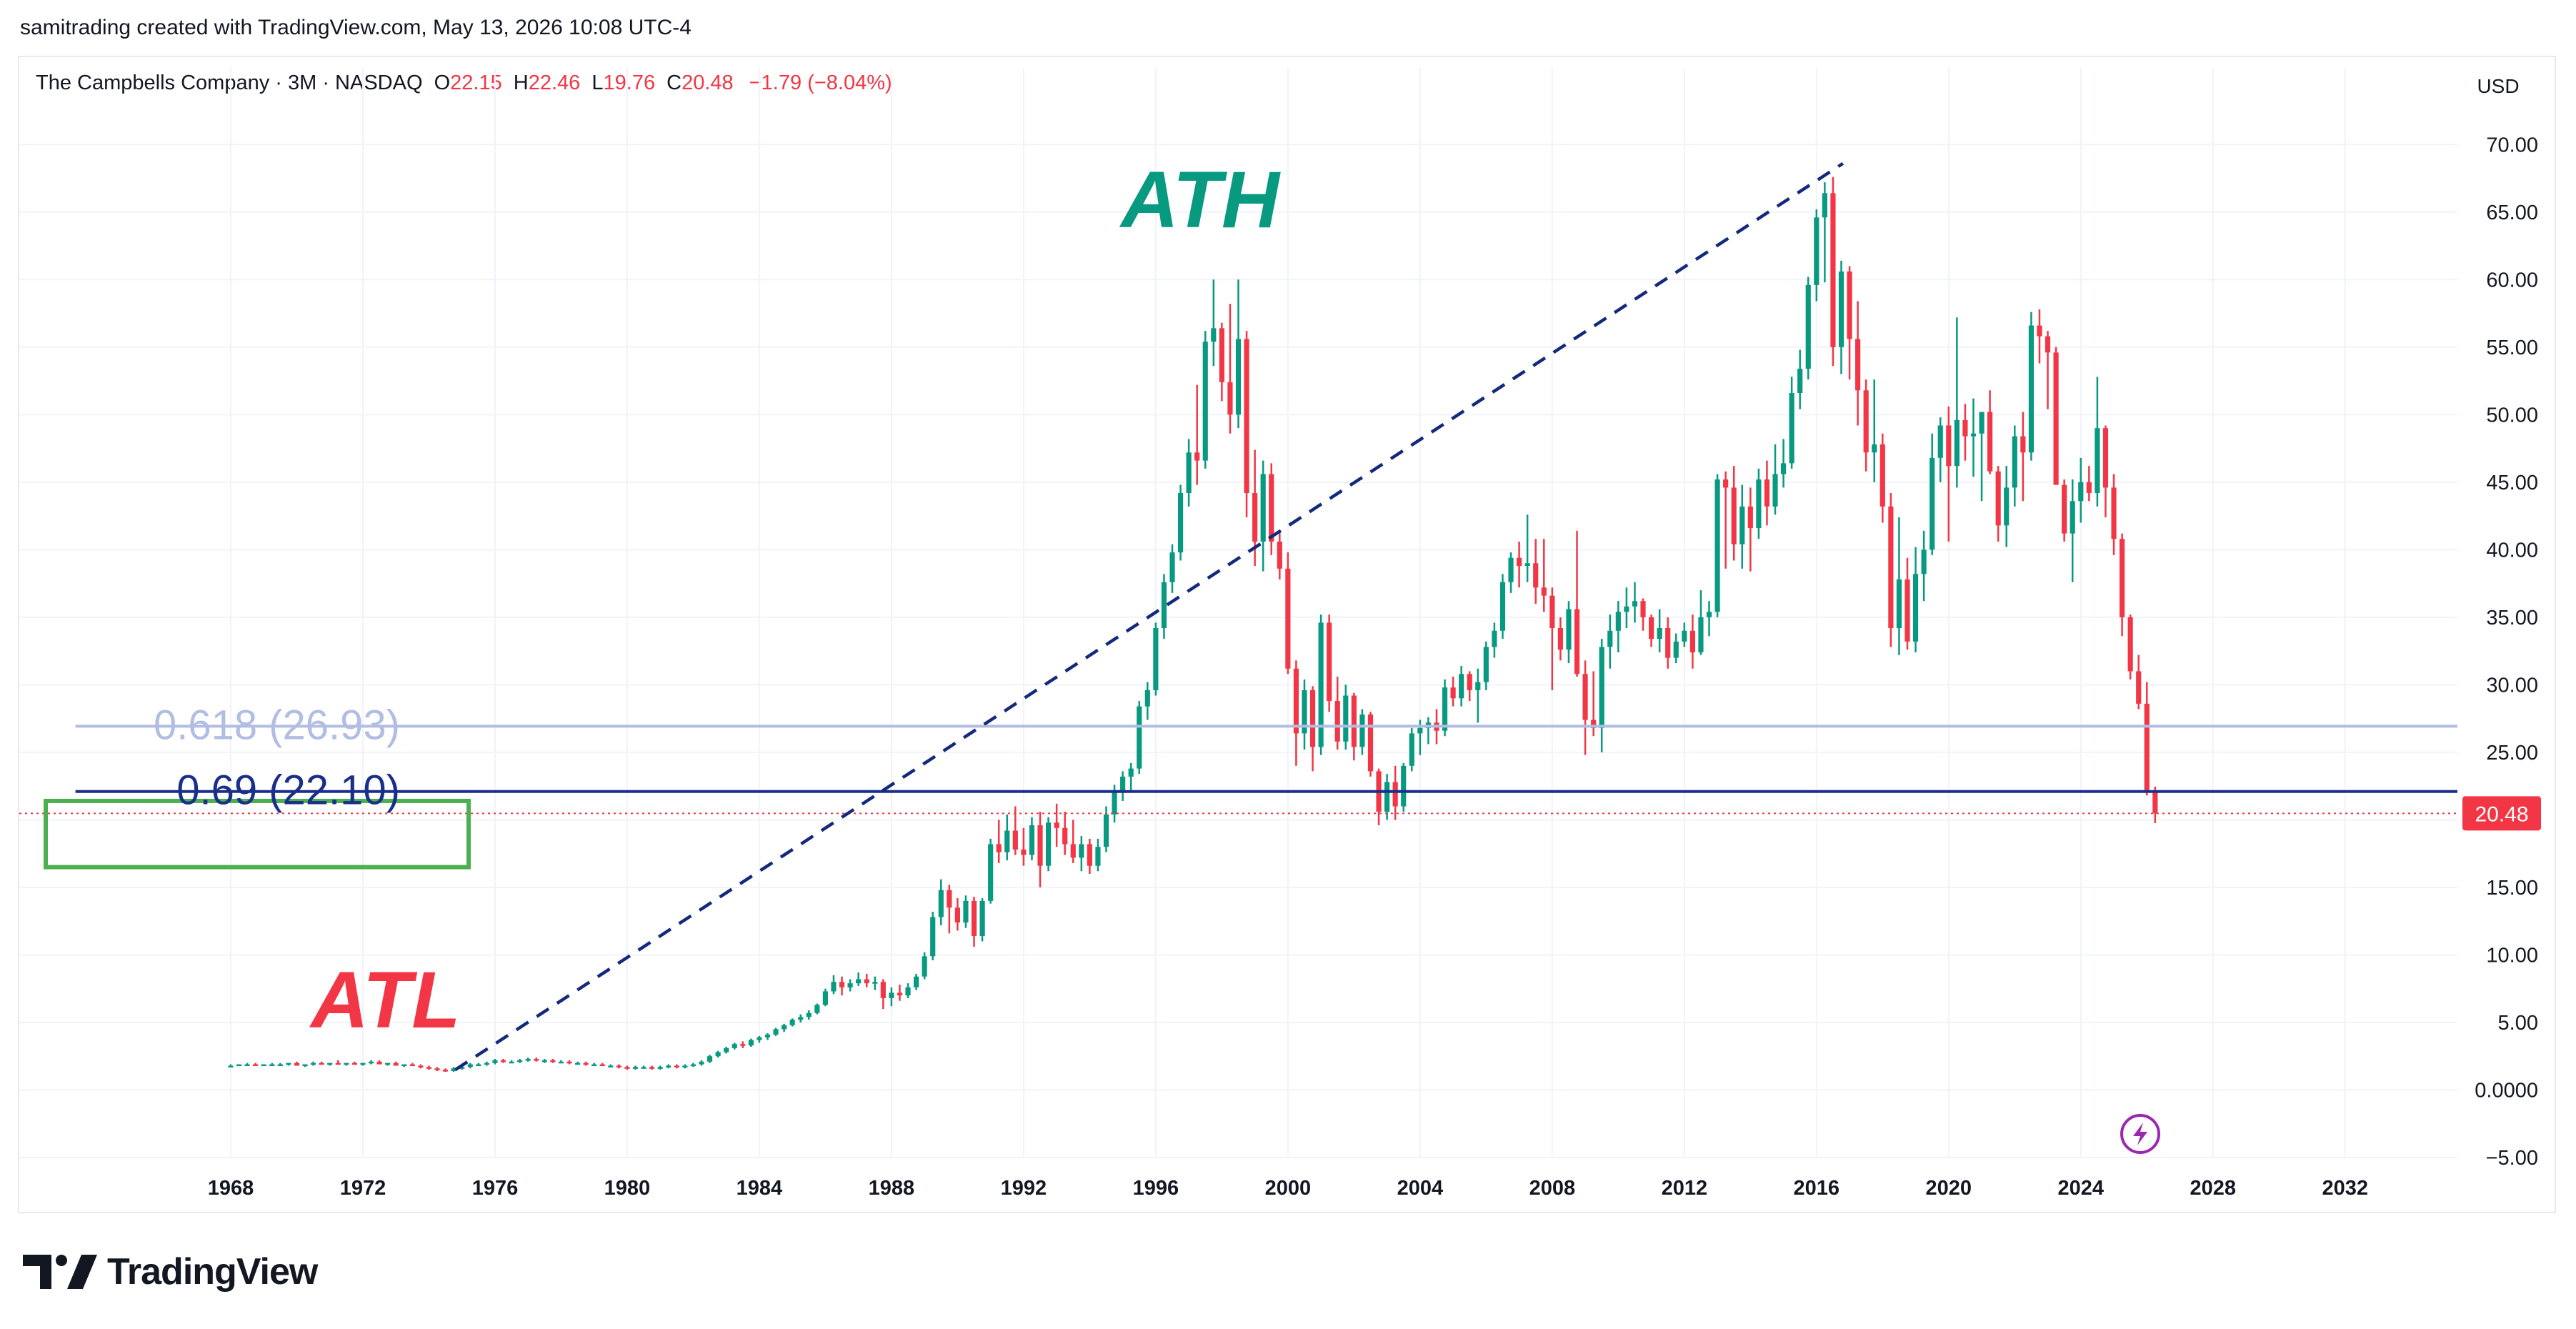 This screenshot has width=2576, height=1329. What do you see at coordinates (760, 1188) in the screenshot?
I see `x-tick-label: 1984` at bounding box center [760, 1188].